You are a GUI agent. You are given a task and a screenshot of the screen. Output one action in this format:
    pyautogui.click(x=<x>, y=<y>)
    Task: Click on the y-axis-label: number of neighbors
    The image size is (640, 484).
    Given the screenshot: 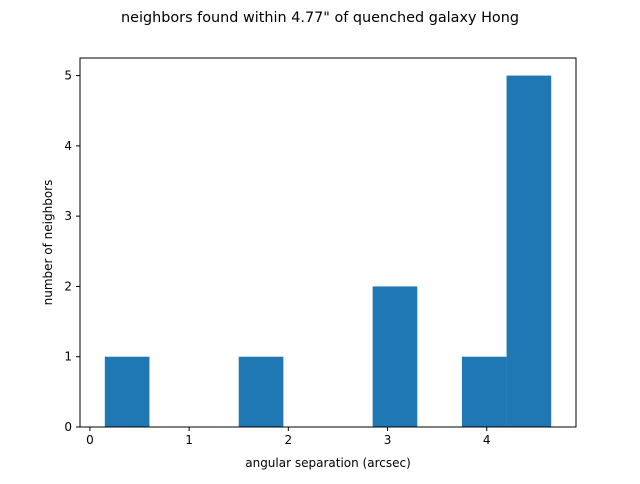 What is the action you would take?
    pyautogui.click(x=48, y=243)
    